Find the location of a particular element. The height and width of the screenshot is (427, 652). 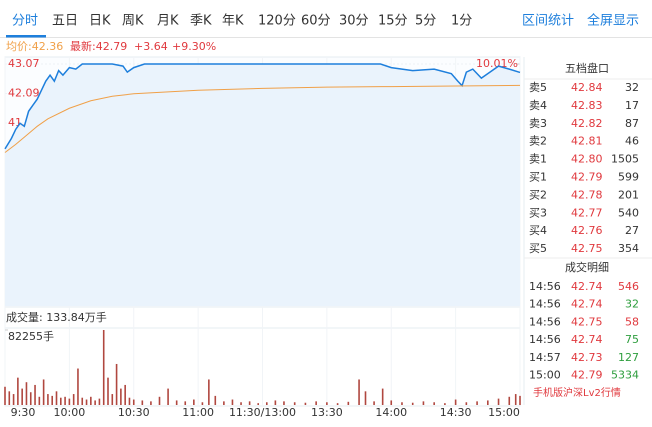

book-qty: 17 is located at coordinates (632, 105).